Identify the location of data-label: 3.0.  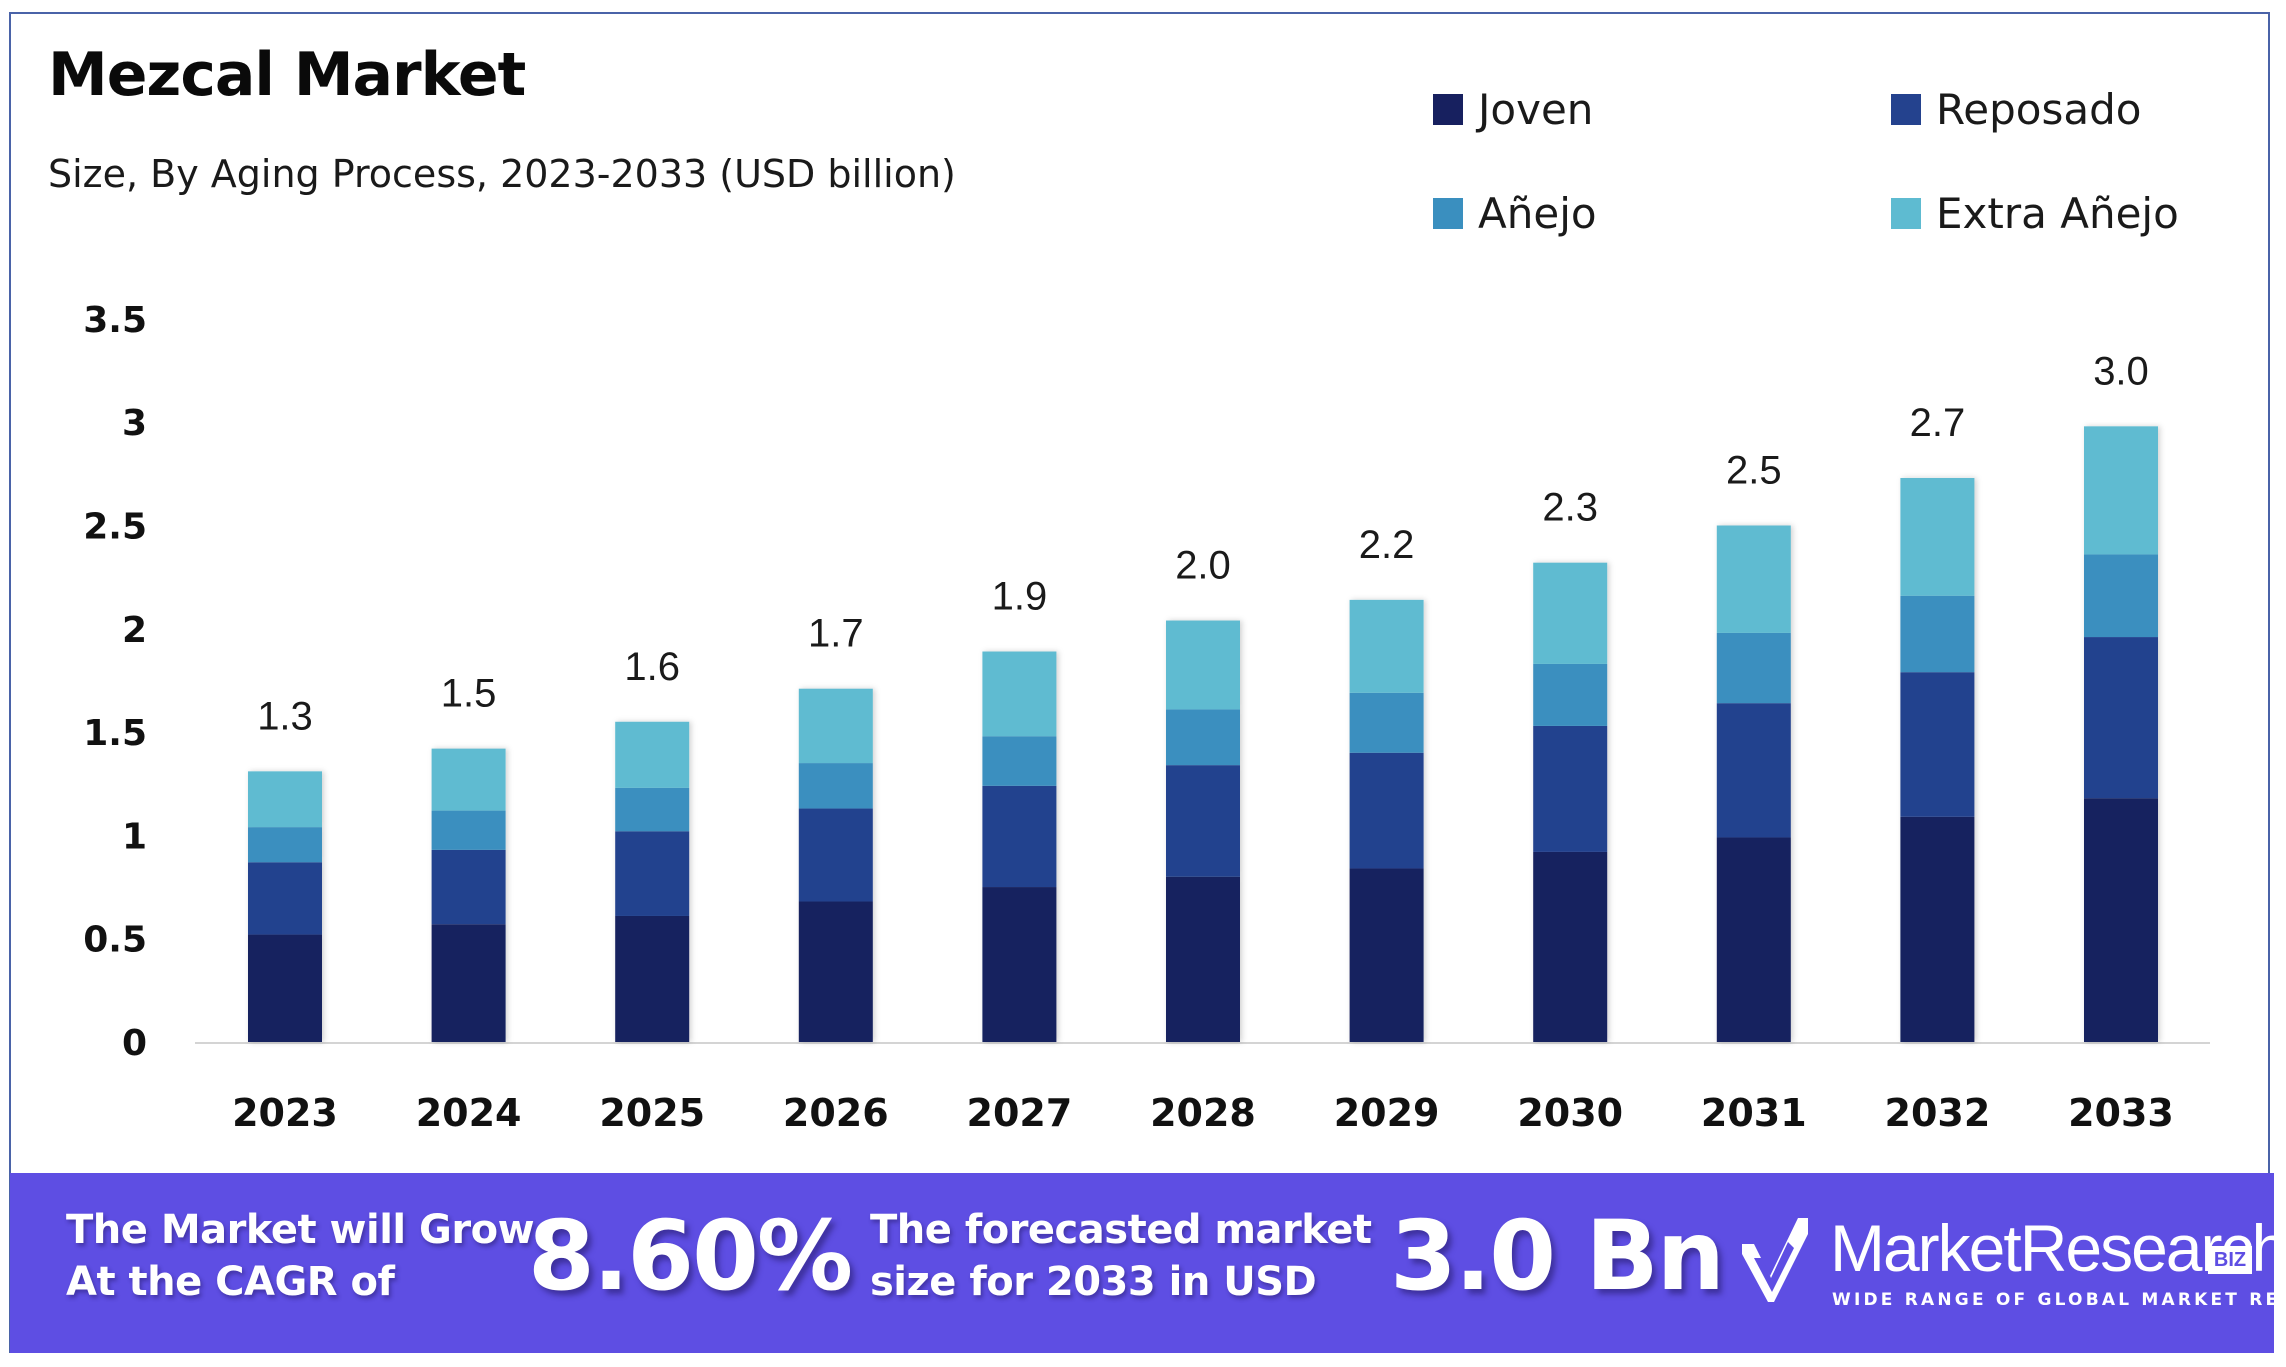
(2121, 371).